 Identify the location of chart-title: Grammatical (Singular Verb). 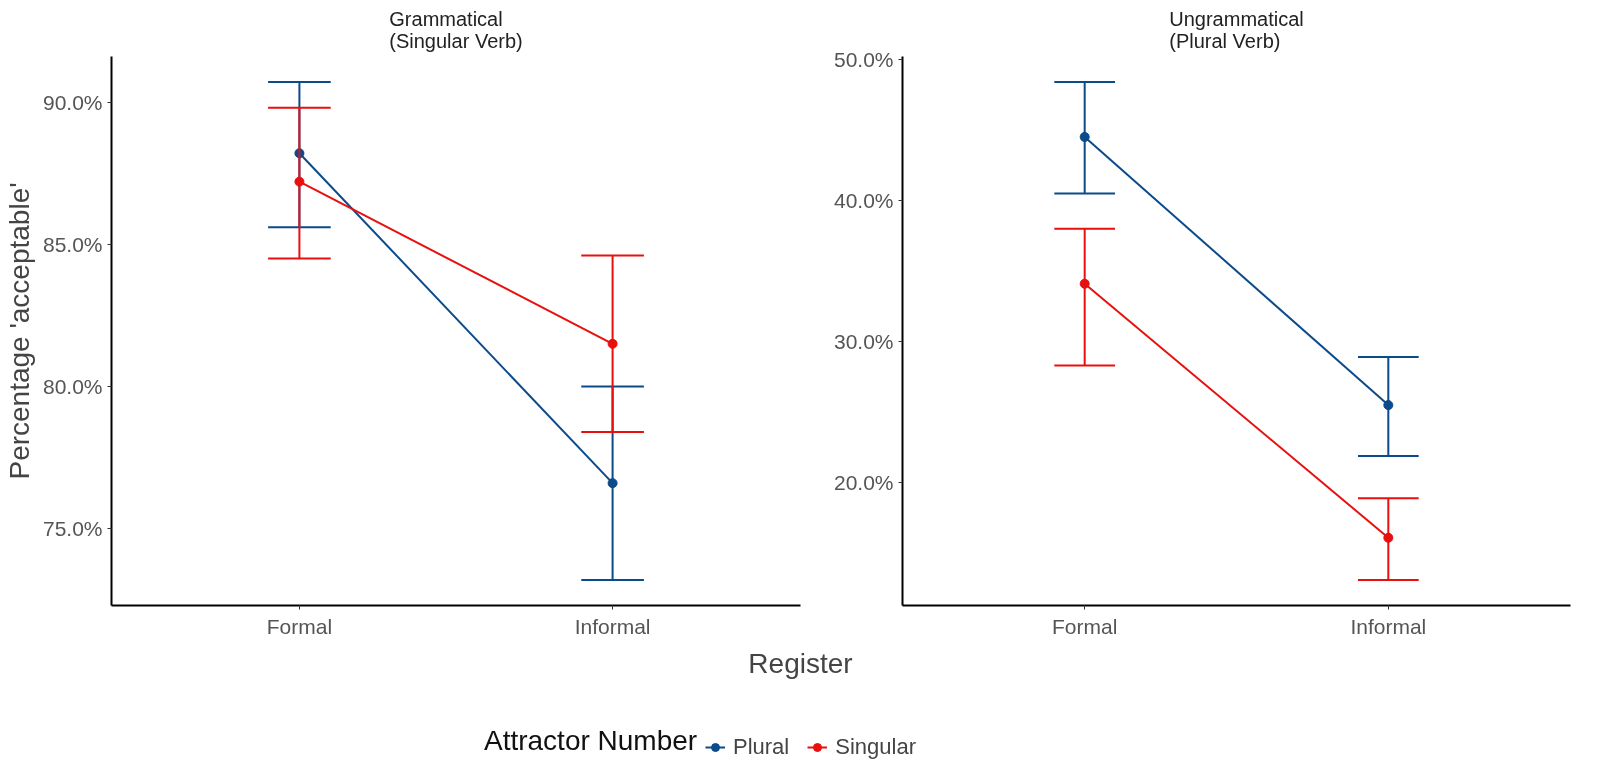
(456, 29).